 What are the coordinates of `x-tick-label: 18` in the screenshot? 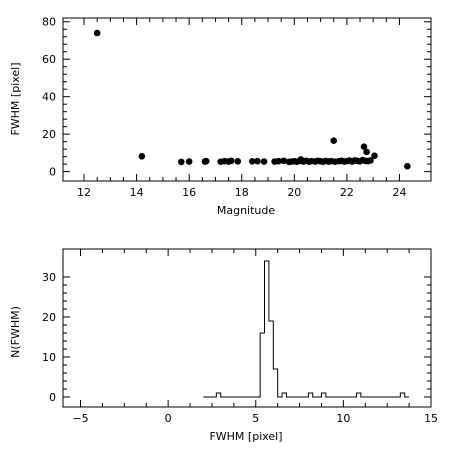 It's located at (242, 192).